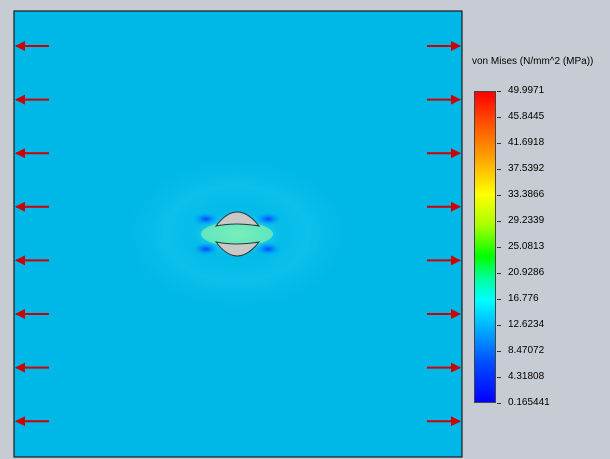 This screenshot has width=610, height=459. Describe the element at coordinates (526, 272) in the screenshot. I see `legend-value-label: 20.9286` at that location.